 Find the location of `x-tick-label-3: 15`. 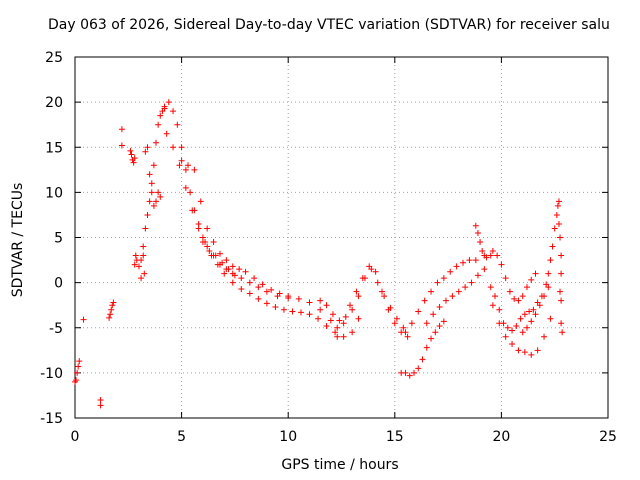

x-tick-label-3: 15 is located at coordinates (395, 437).